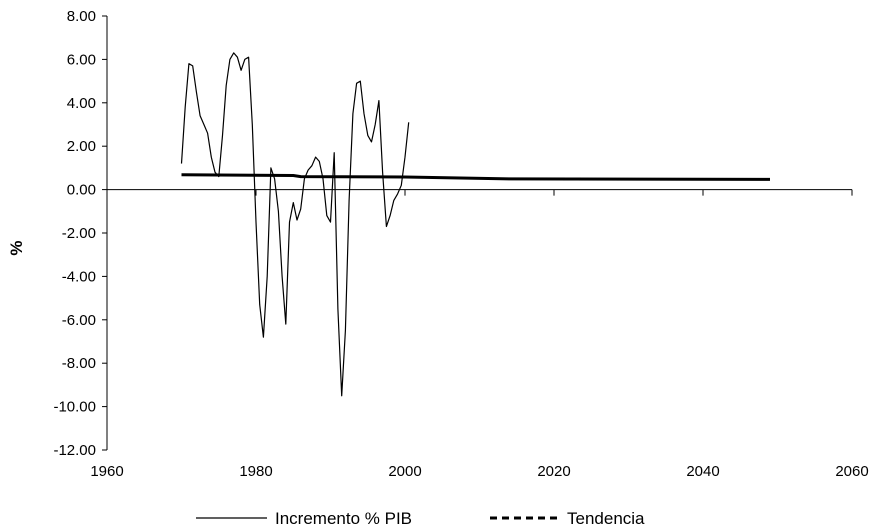 The image size is (883, 531). I want to click on y-axis-title: %, so click(16, 247).